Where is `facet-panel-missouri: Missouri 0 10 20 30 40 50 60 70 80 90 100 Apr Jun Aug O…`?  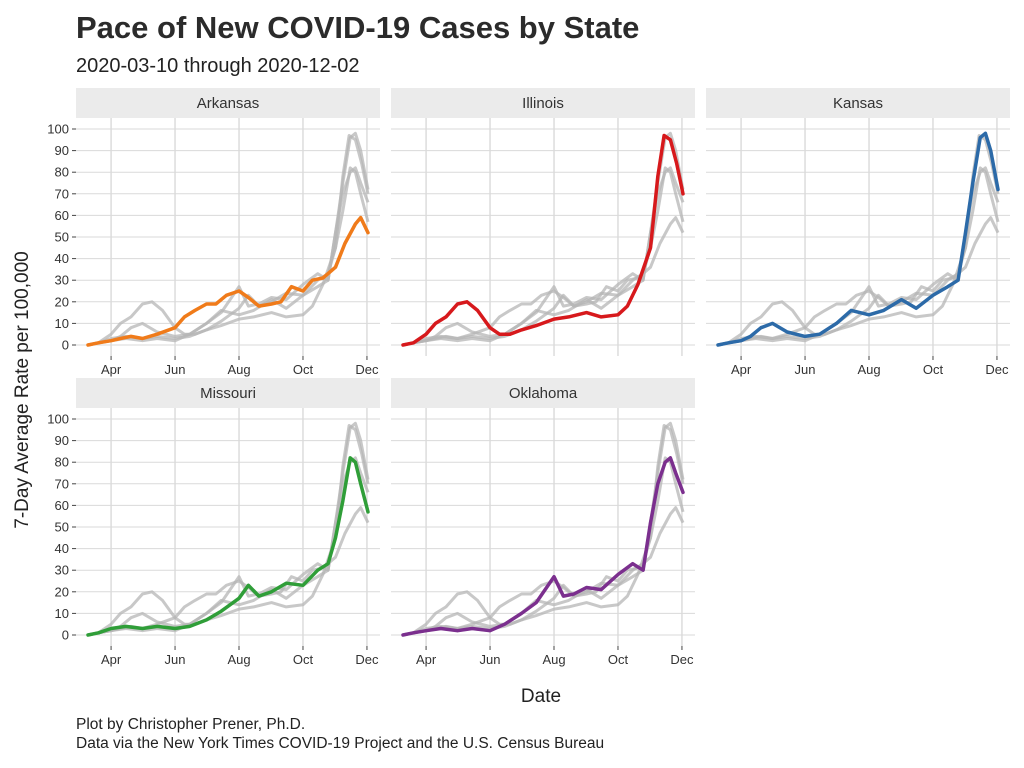
facet-panel-missouri: Missouri 0 10 20 30 40 50 60 70 80 90 100 Apr Jun Aug O… is located at coordinates (213, 522).